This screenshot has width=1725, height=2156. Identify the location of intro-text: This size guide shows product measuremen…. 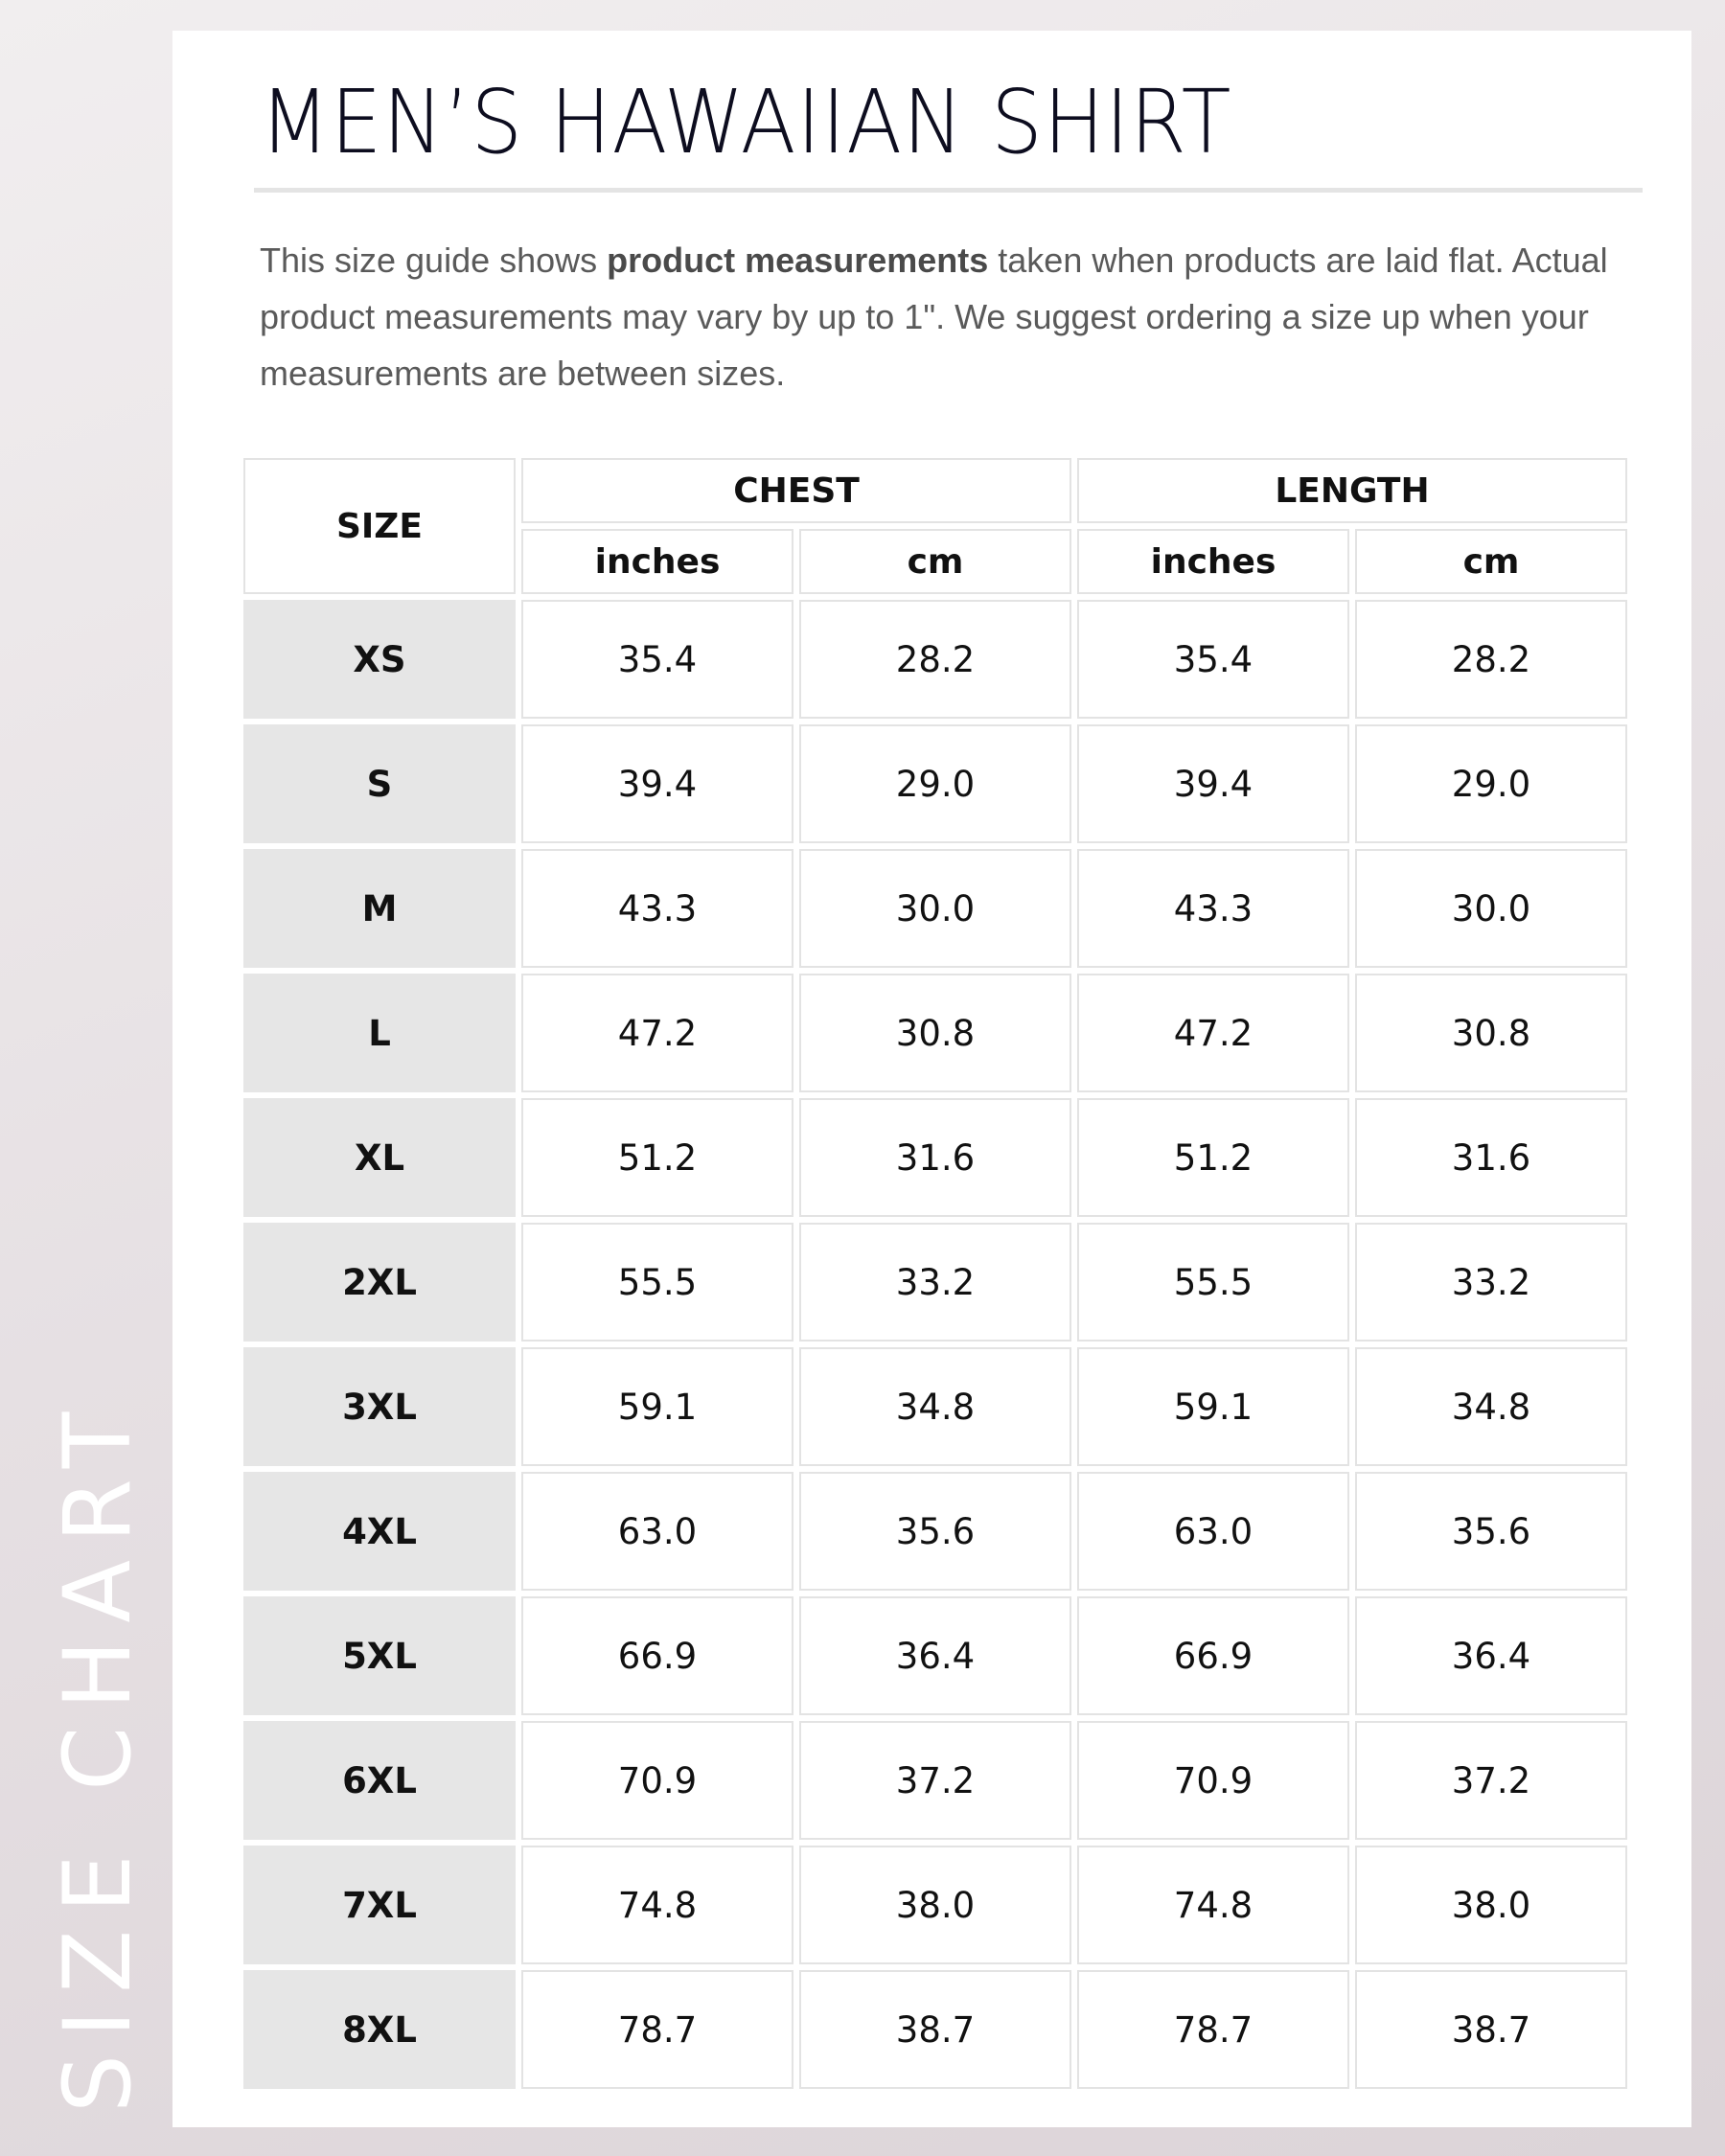
(959, 316).